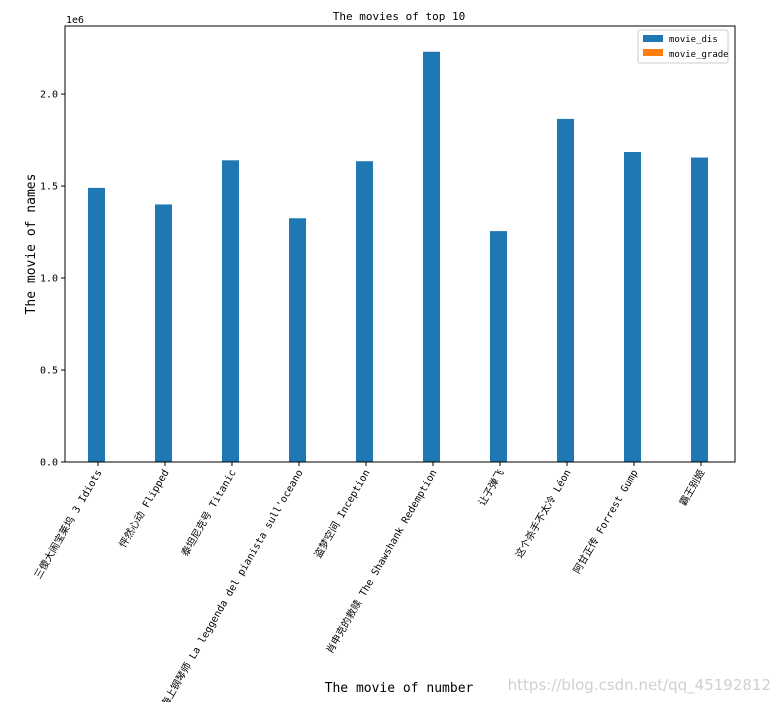 The width and height of the screenshot is (779, 702). Describe the element at coordinates (49, 187) in the screenshot. I see `y-tick-label-3: 1.5` at that location.